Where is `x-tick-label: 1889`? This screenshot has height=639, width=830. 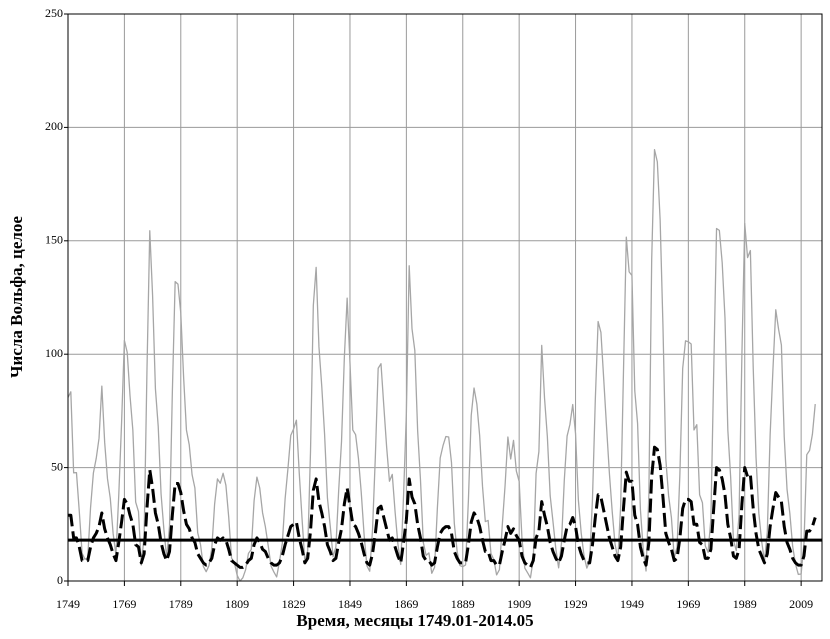
x-tick-label: 1889 is located at coordinates (463, 604).